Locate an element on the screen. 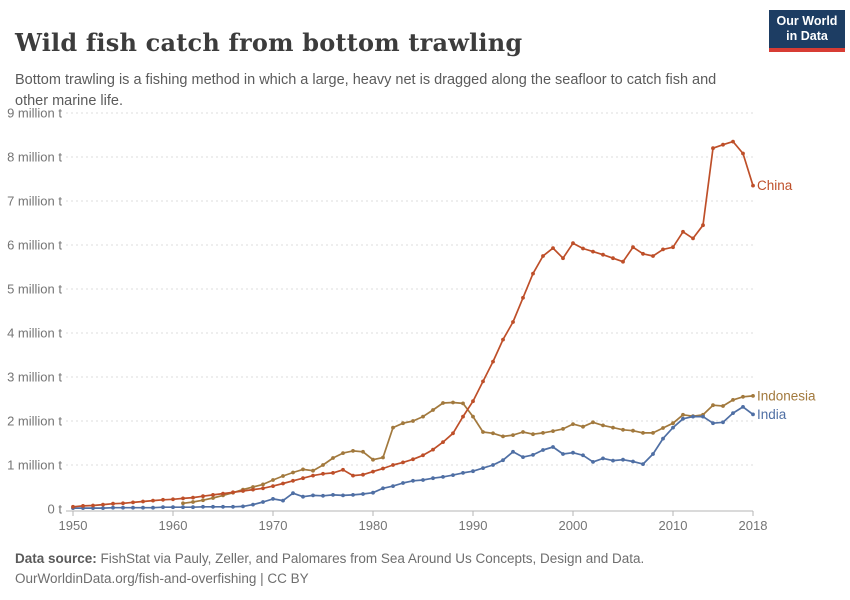 The height and width of the screenshot is (600, 850). data-point-india-2013 is located at coordinates (703, 416).